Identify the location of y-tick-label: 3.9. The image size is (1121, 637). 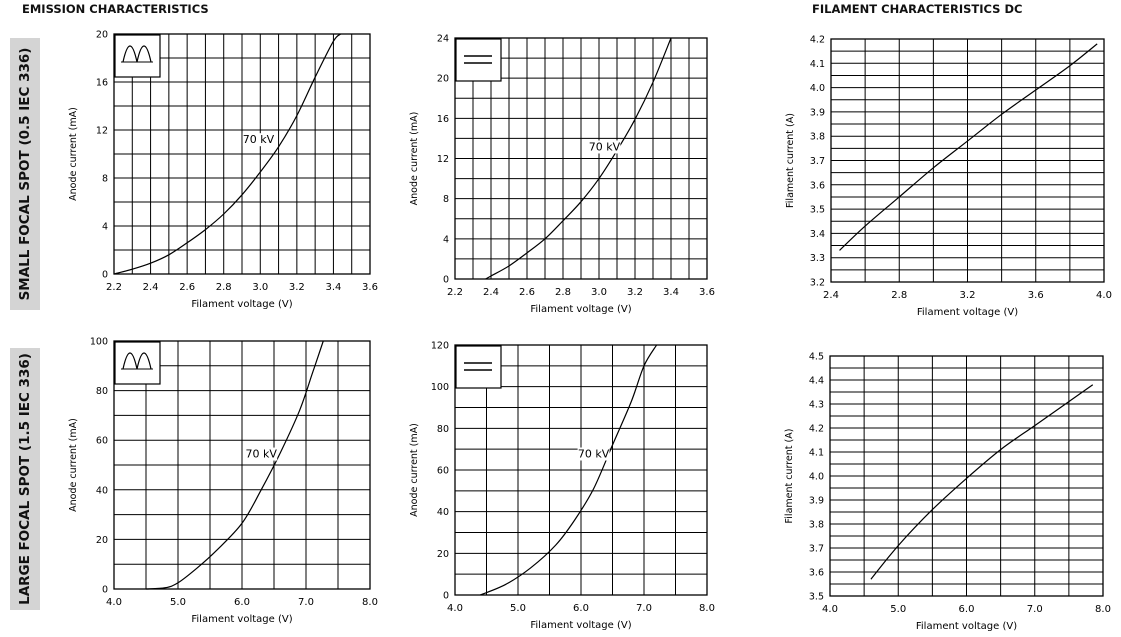
(816, 501).